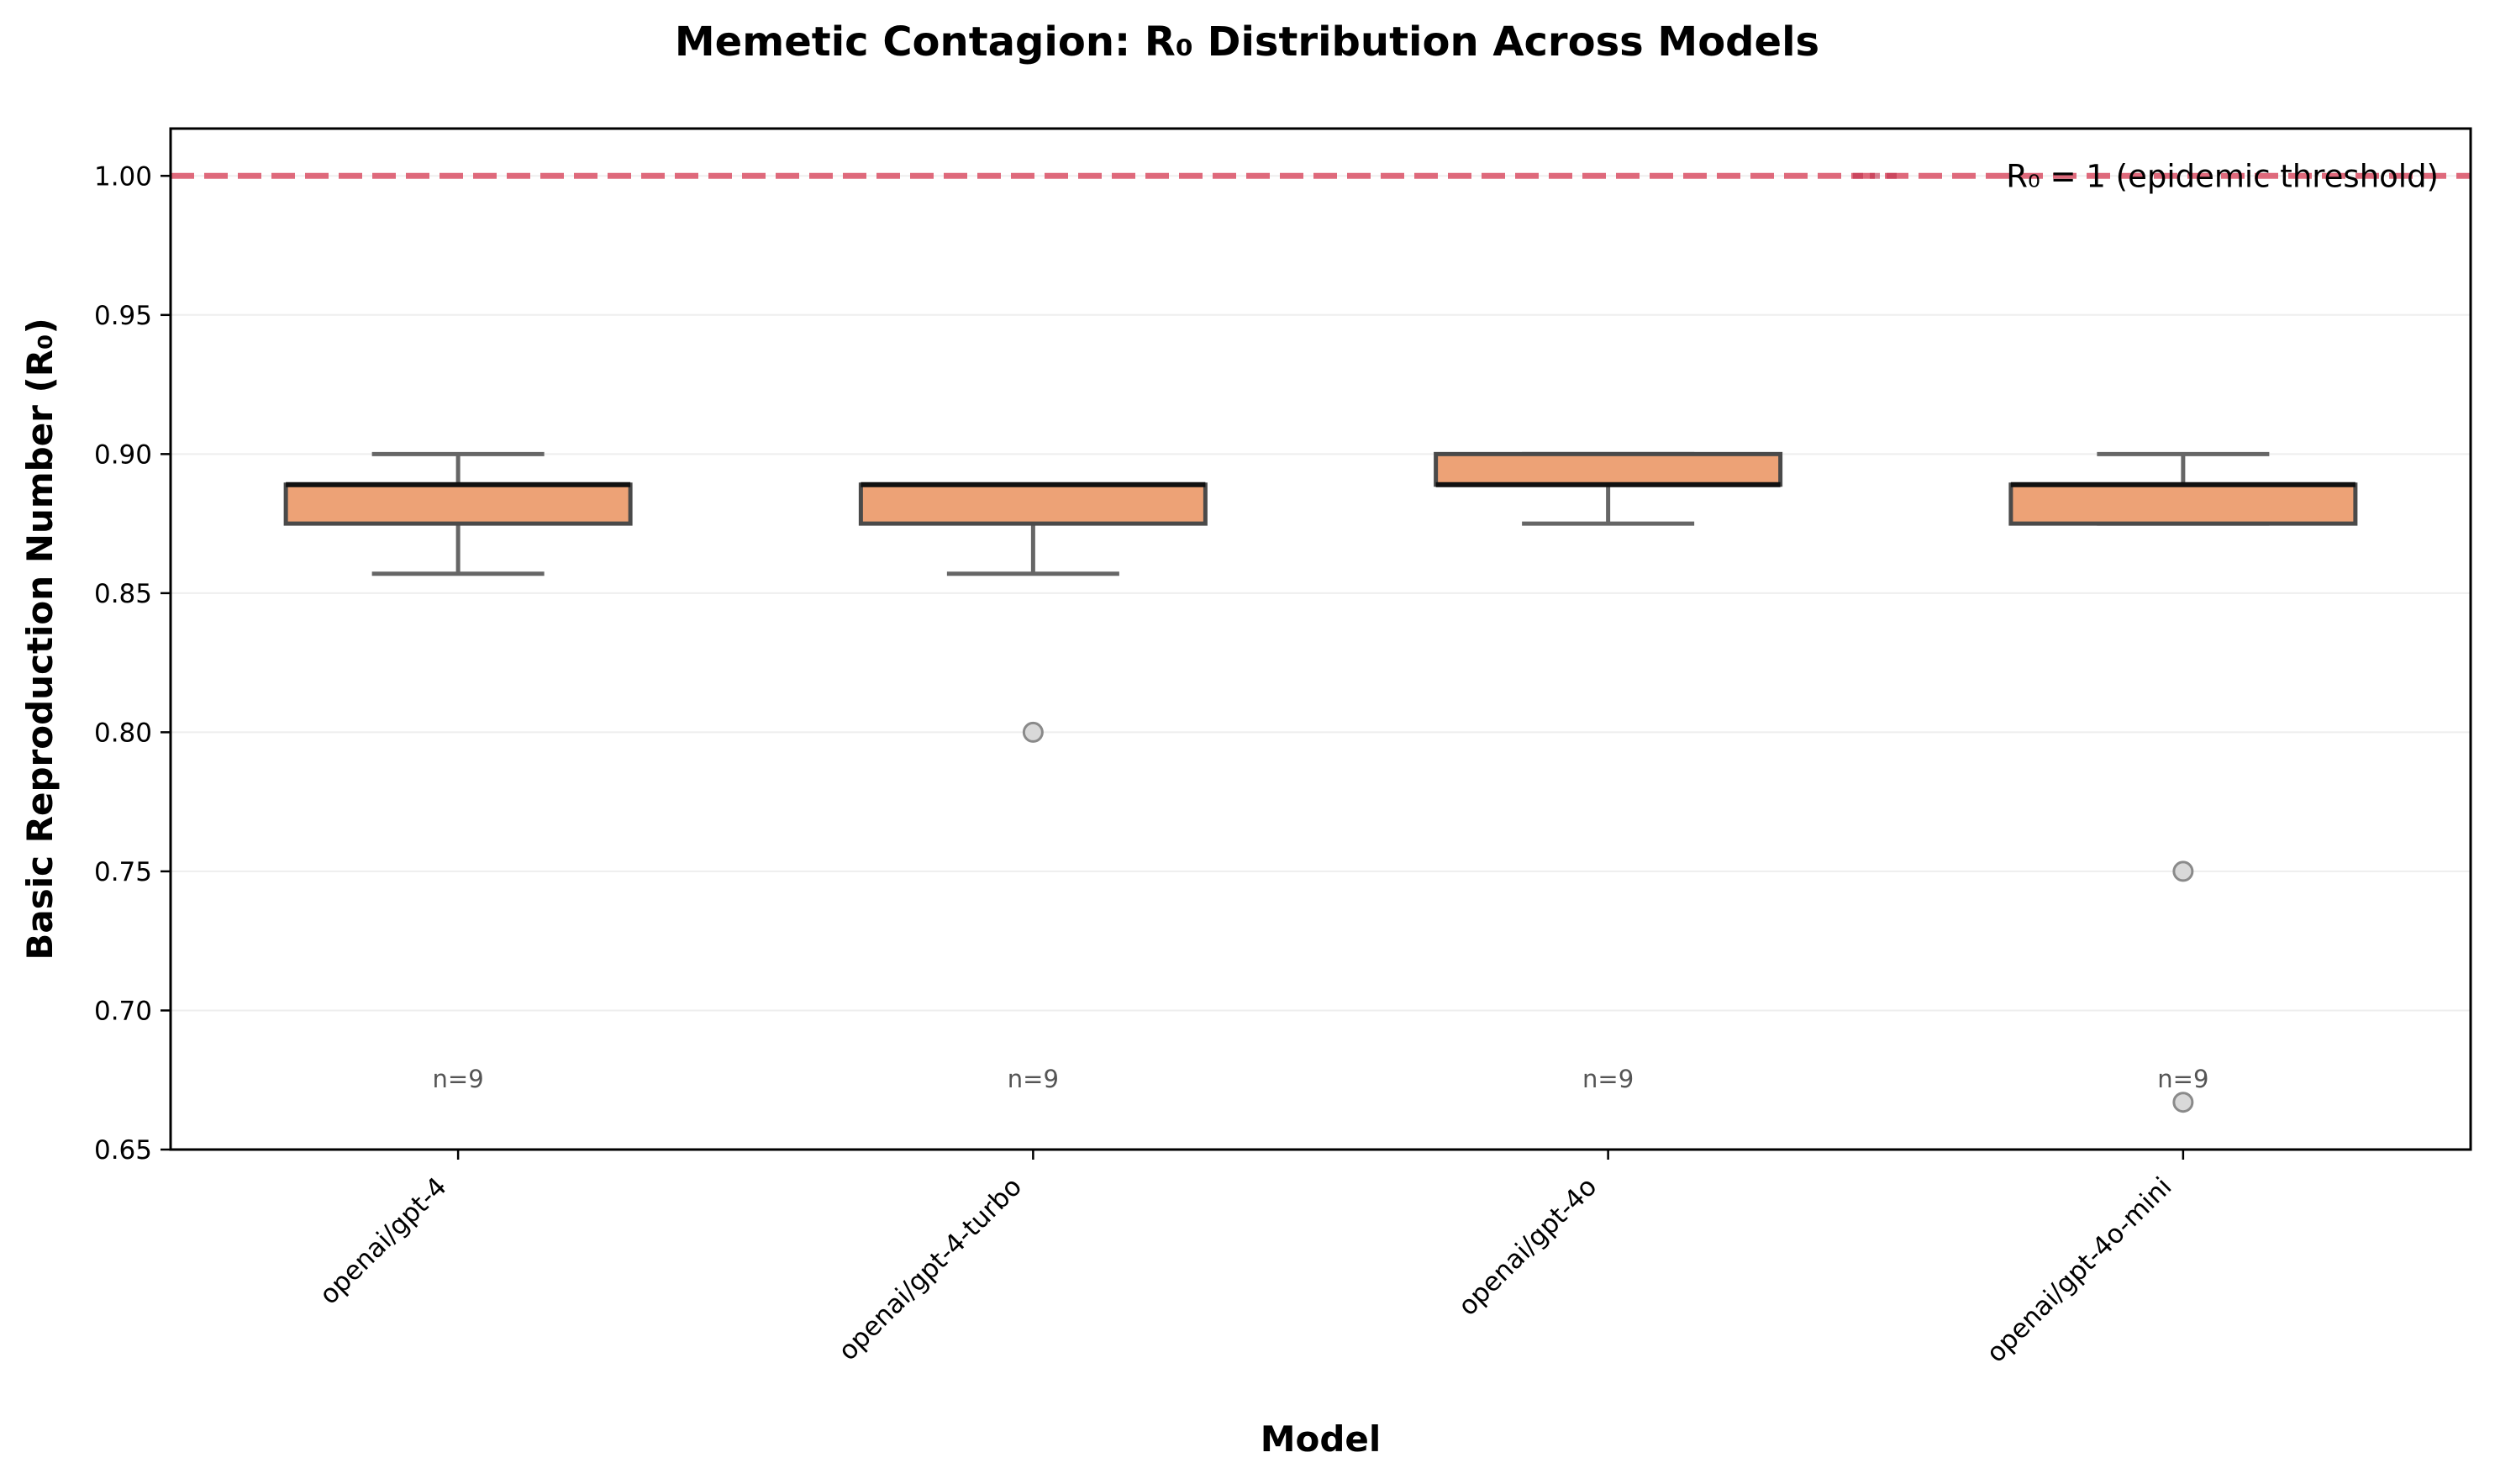 This screenshot has width=2495, height=1484. I want to click on y-tick-label: 0.95, so click(123, 316).